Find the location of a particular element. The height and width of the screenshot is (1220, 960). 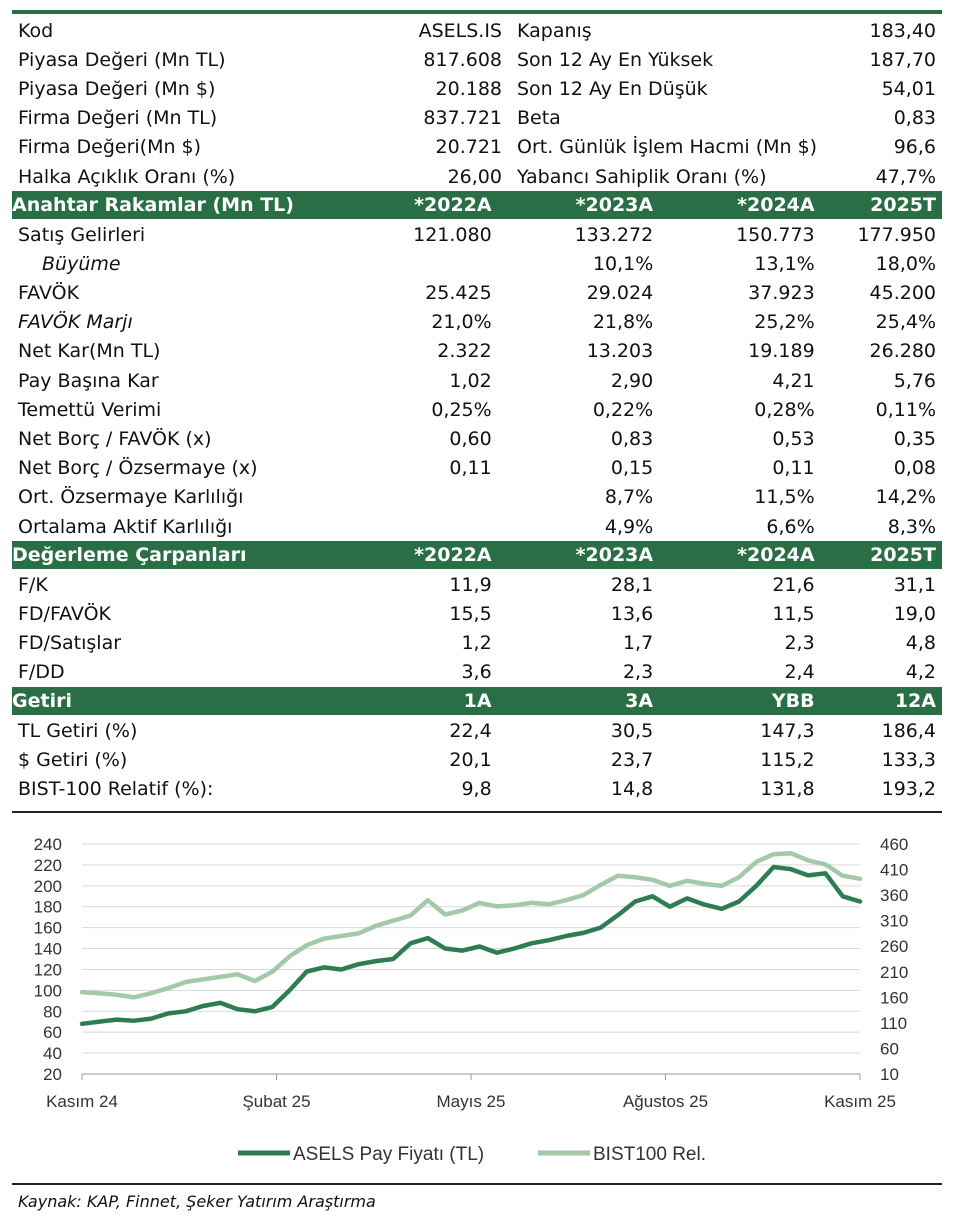

cell-value: 11,5 is located at coordinates (793, 613).